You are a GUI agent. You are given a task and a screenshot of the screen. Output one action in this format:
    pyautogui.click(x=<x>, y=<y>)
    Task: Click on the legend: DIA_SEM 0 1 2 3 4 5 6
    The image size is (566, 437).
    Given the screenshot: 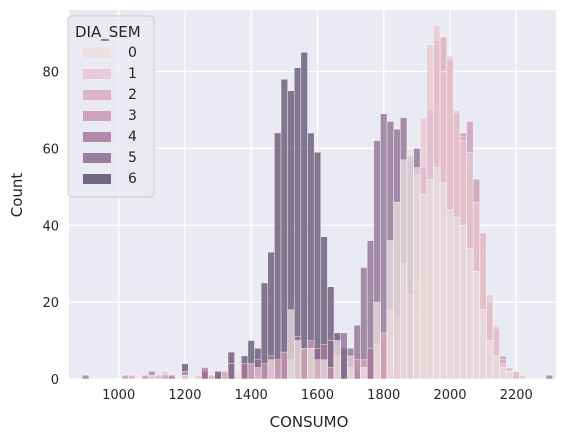 What is the action you would take?
    pyautogui.click(x=111, y=106)
    